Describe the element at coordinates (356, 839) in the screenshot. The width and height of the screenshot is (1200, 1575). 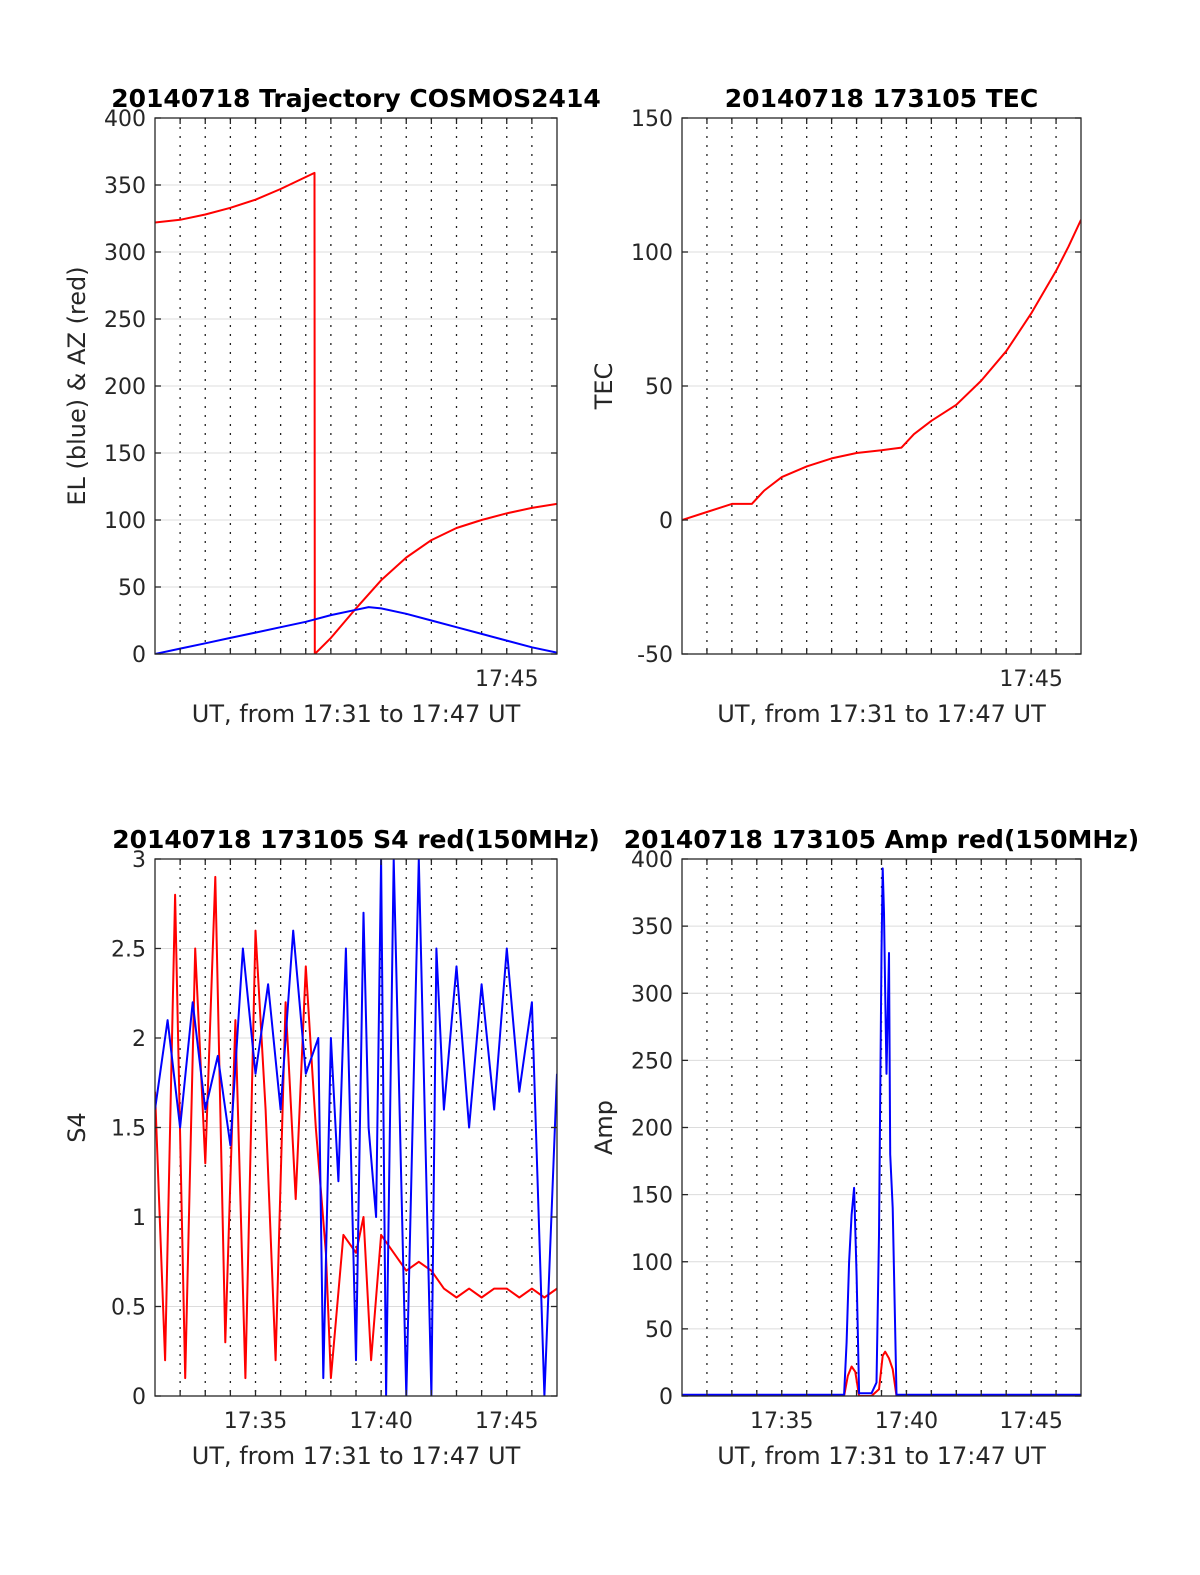
I see `chart-title: 20140718 173105 S4 red(150MHz)` at that location.